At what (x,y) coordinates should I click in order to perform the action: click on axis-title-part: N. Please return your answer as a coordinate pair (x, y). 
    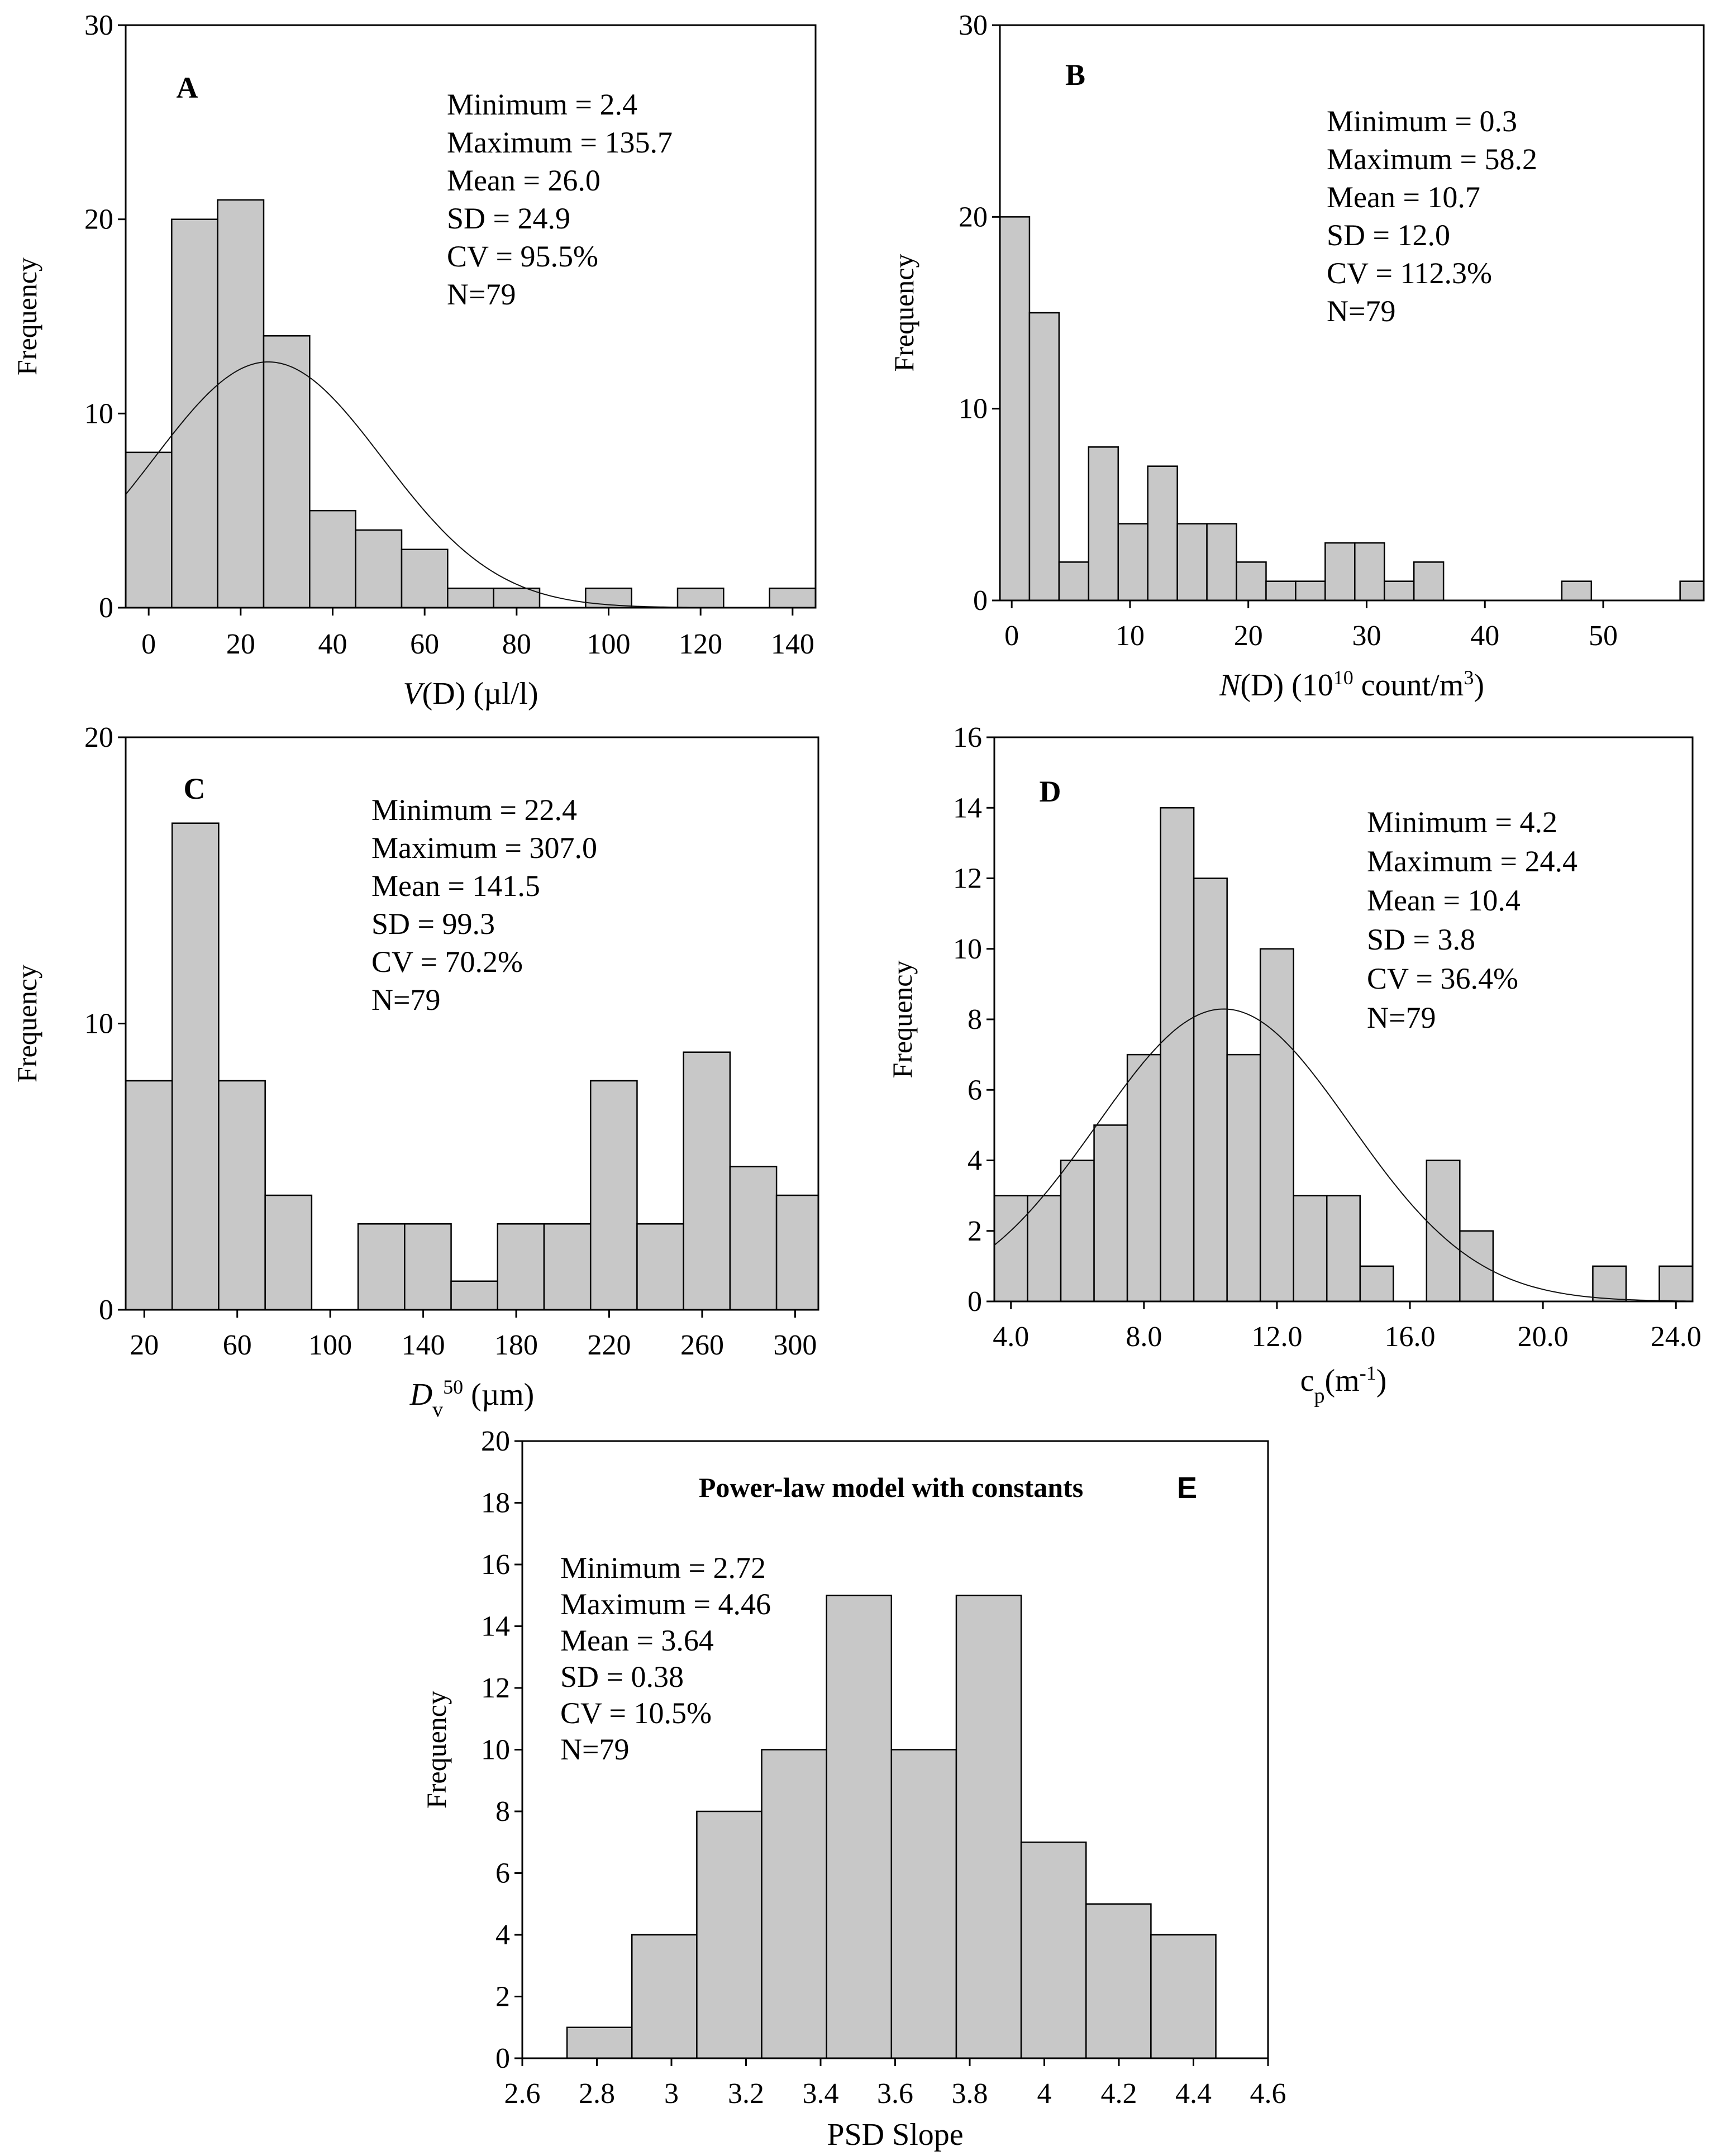
    Looking at the image, I should click on (1230, 686).